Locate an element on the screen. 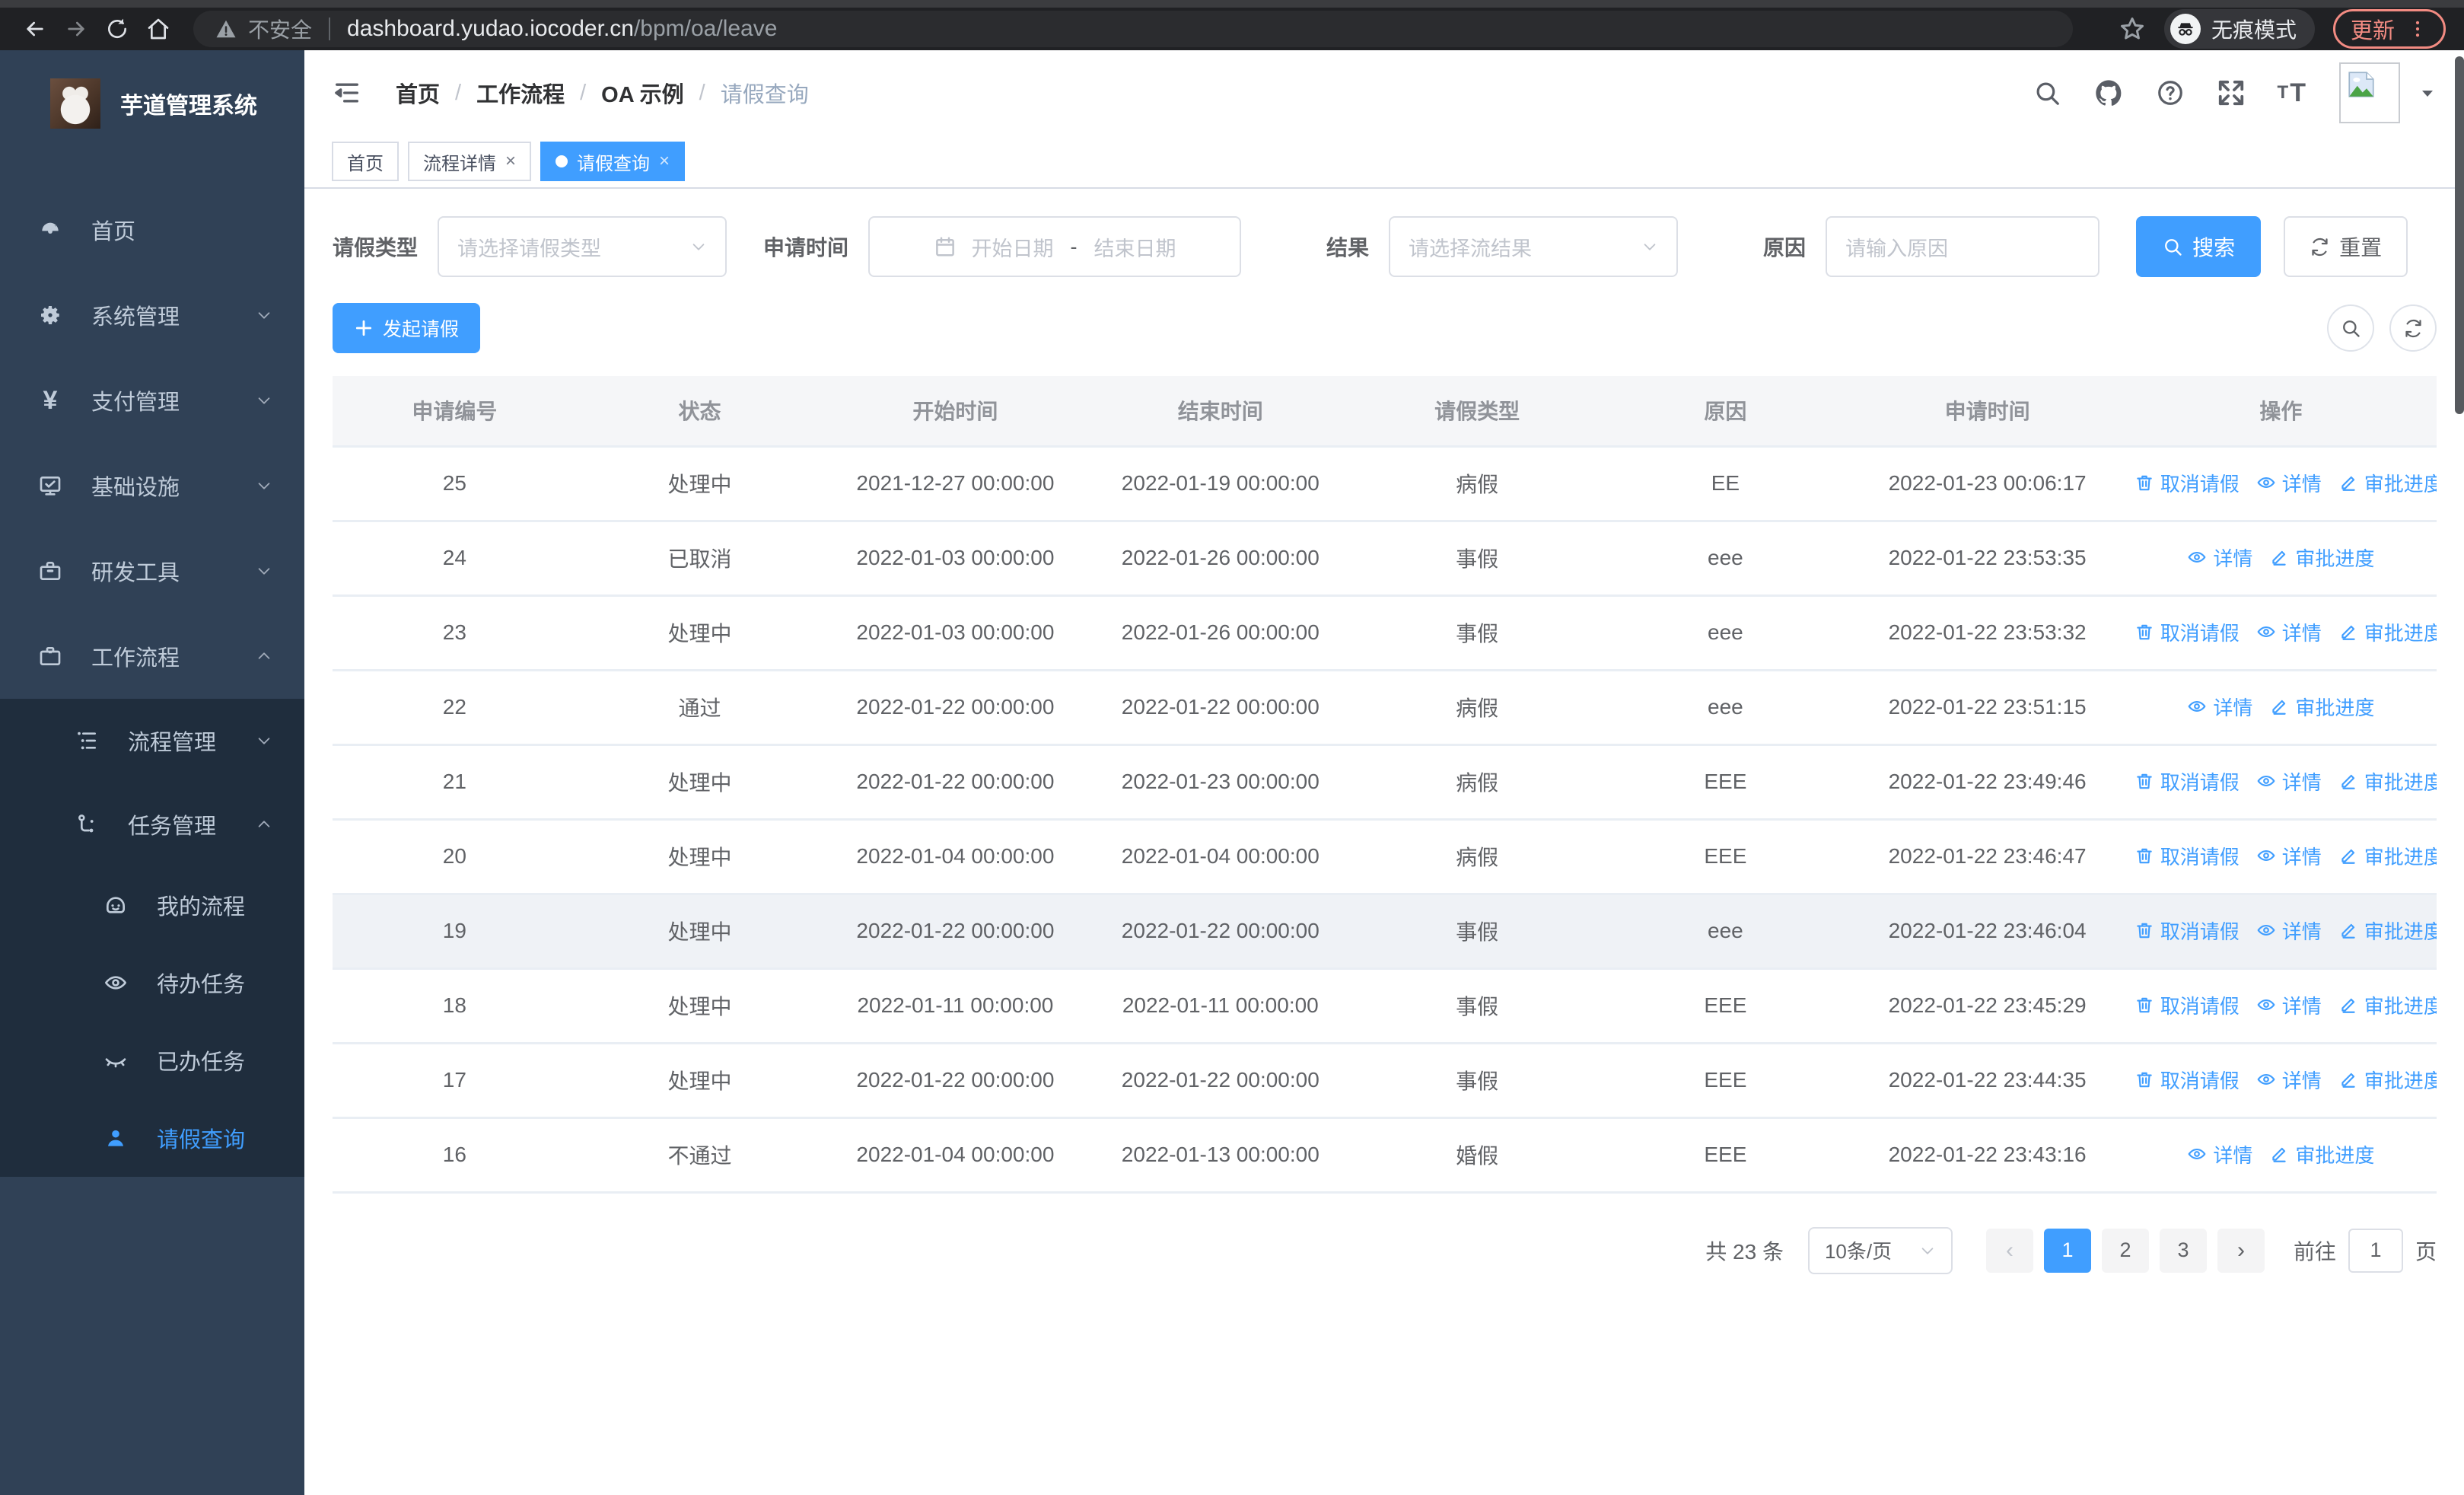 The height and width of the screenshot is (1495, 2464). table-search-toggle-button is located at coordinates (2350, 328).